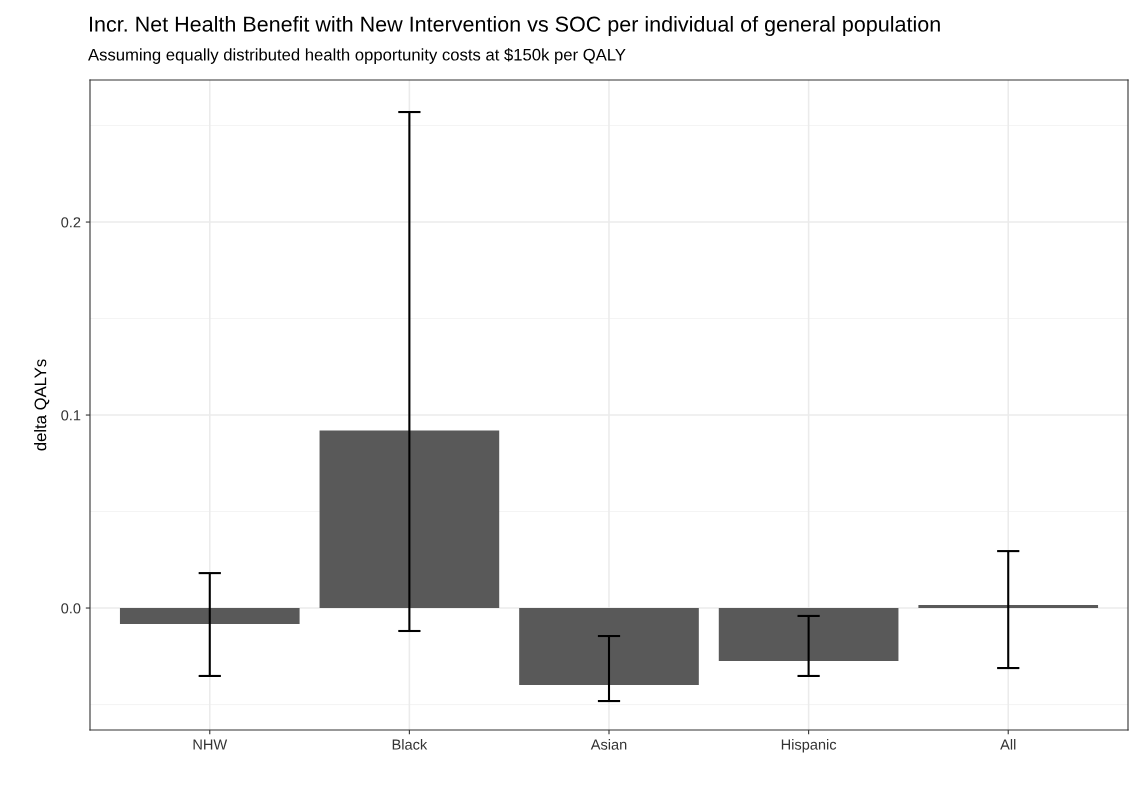 This screenshot has height=786, width=1138. Describe the element at coordinates (514, 26) in the screenshot. I see `chart-title: Incr. Net Health Benefit with New Intervention vs SOC per individual of general population` at that location.